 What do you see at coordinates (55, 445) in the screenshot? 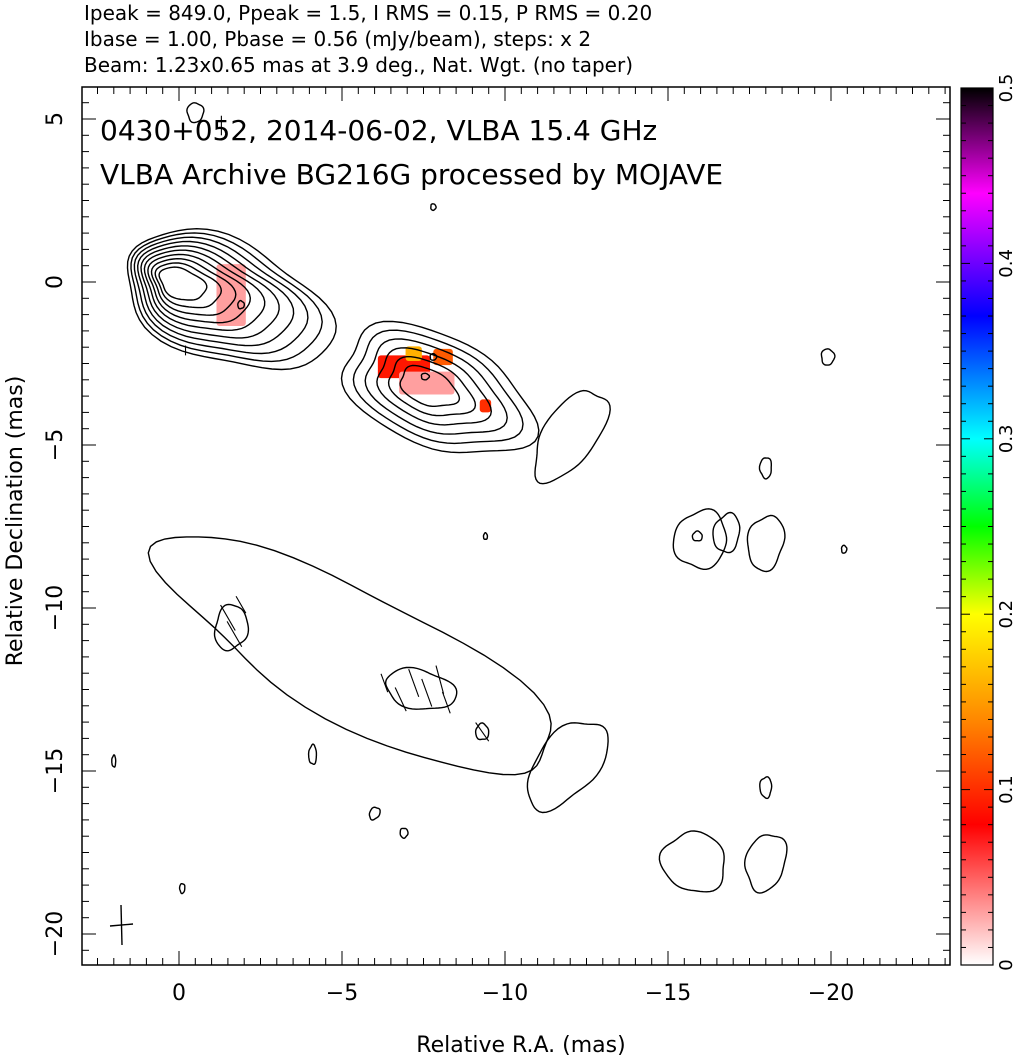
I see `y-tick-label: −5` at bounding box center [55, 445].